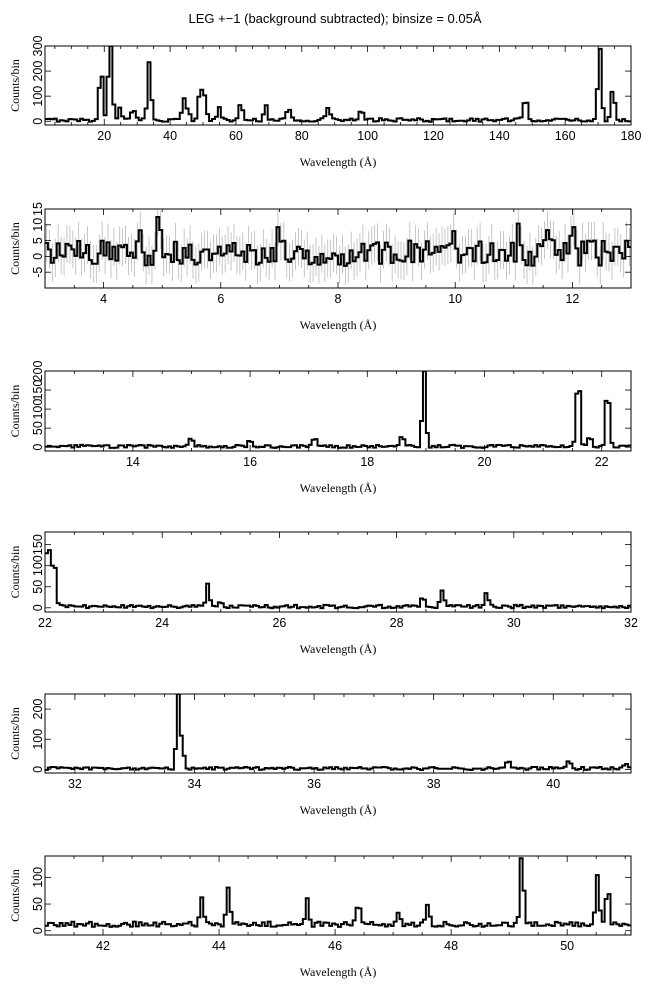 The height and width of the screenshot is (989, 652). Describe the element at coordinates (434, 784) in the screenshot. I see `x-tick-label: 38` at that location.